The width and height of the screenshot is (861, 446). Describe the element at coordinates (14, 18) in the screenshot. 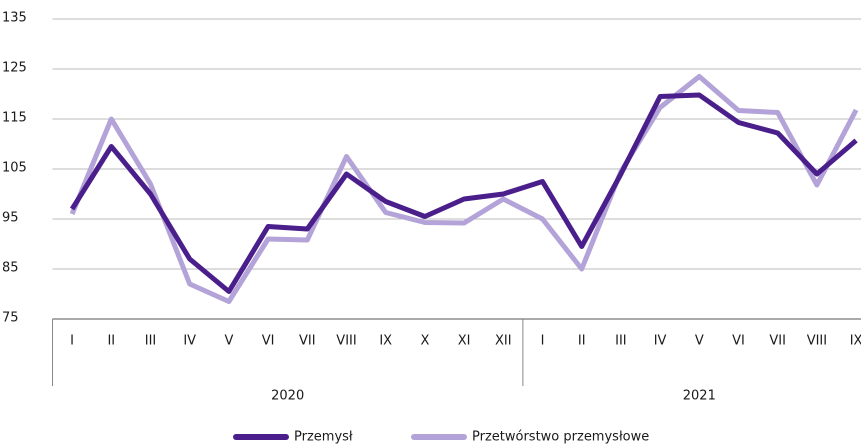

I see `y-tick-label: 135` at that location.